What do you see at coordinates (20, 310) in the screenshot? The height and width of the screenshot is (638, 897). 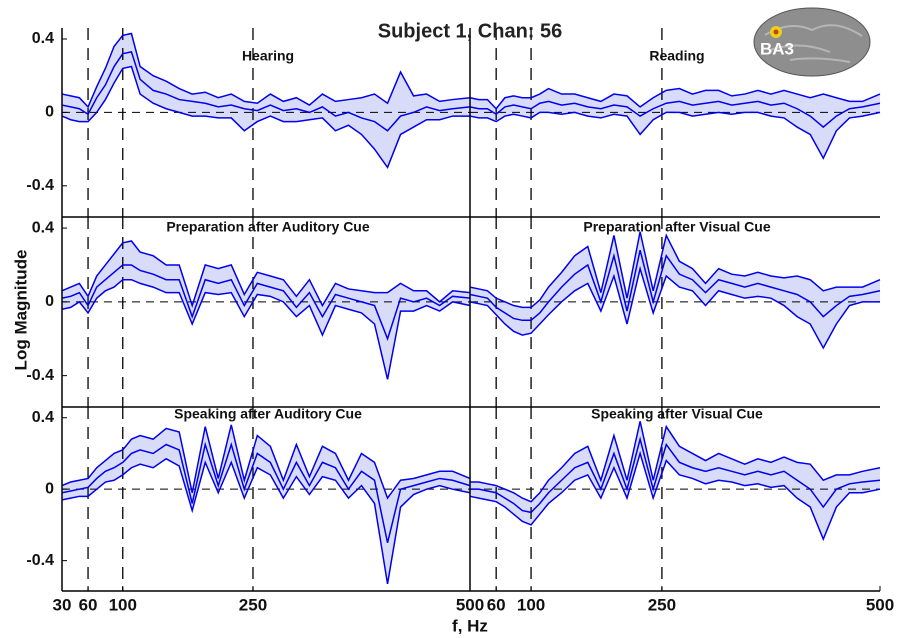 I see `y-axis-label: Log Magnitude` at bounding box center [20, 310].